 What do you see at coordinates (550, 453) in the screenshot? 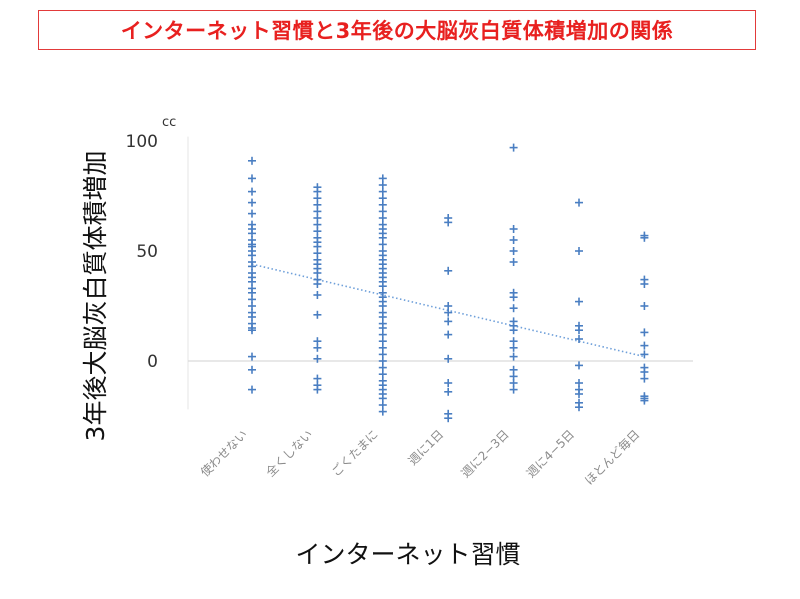
I see `x-category-label: 週に4−5日` at bounding box center [550, 453].